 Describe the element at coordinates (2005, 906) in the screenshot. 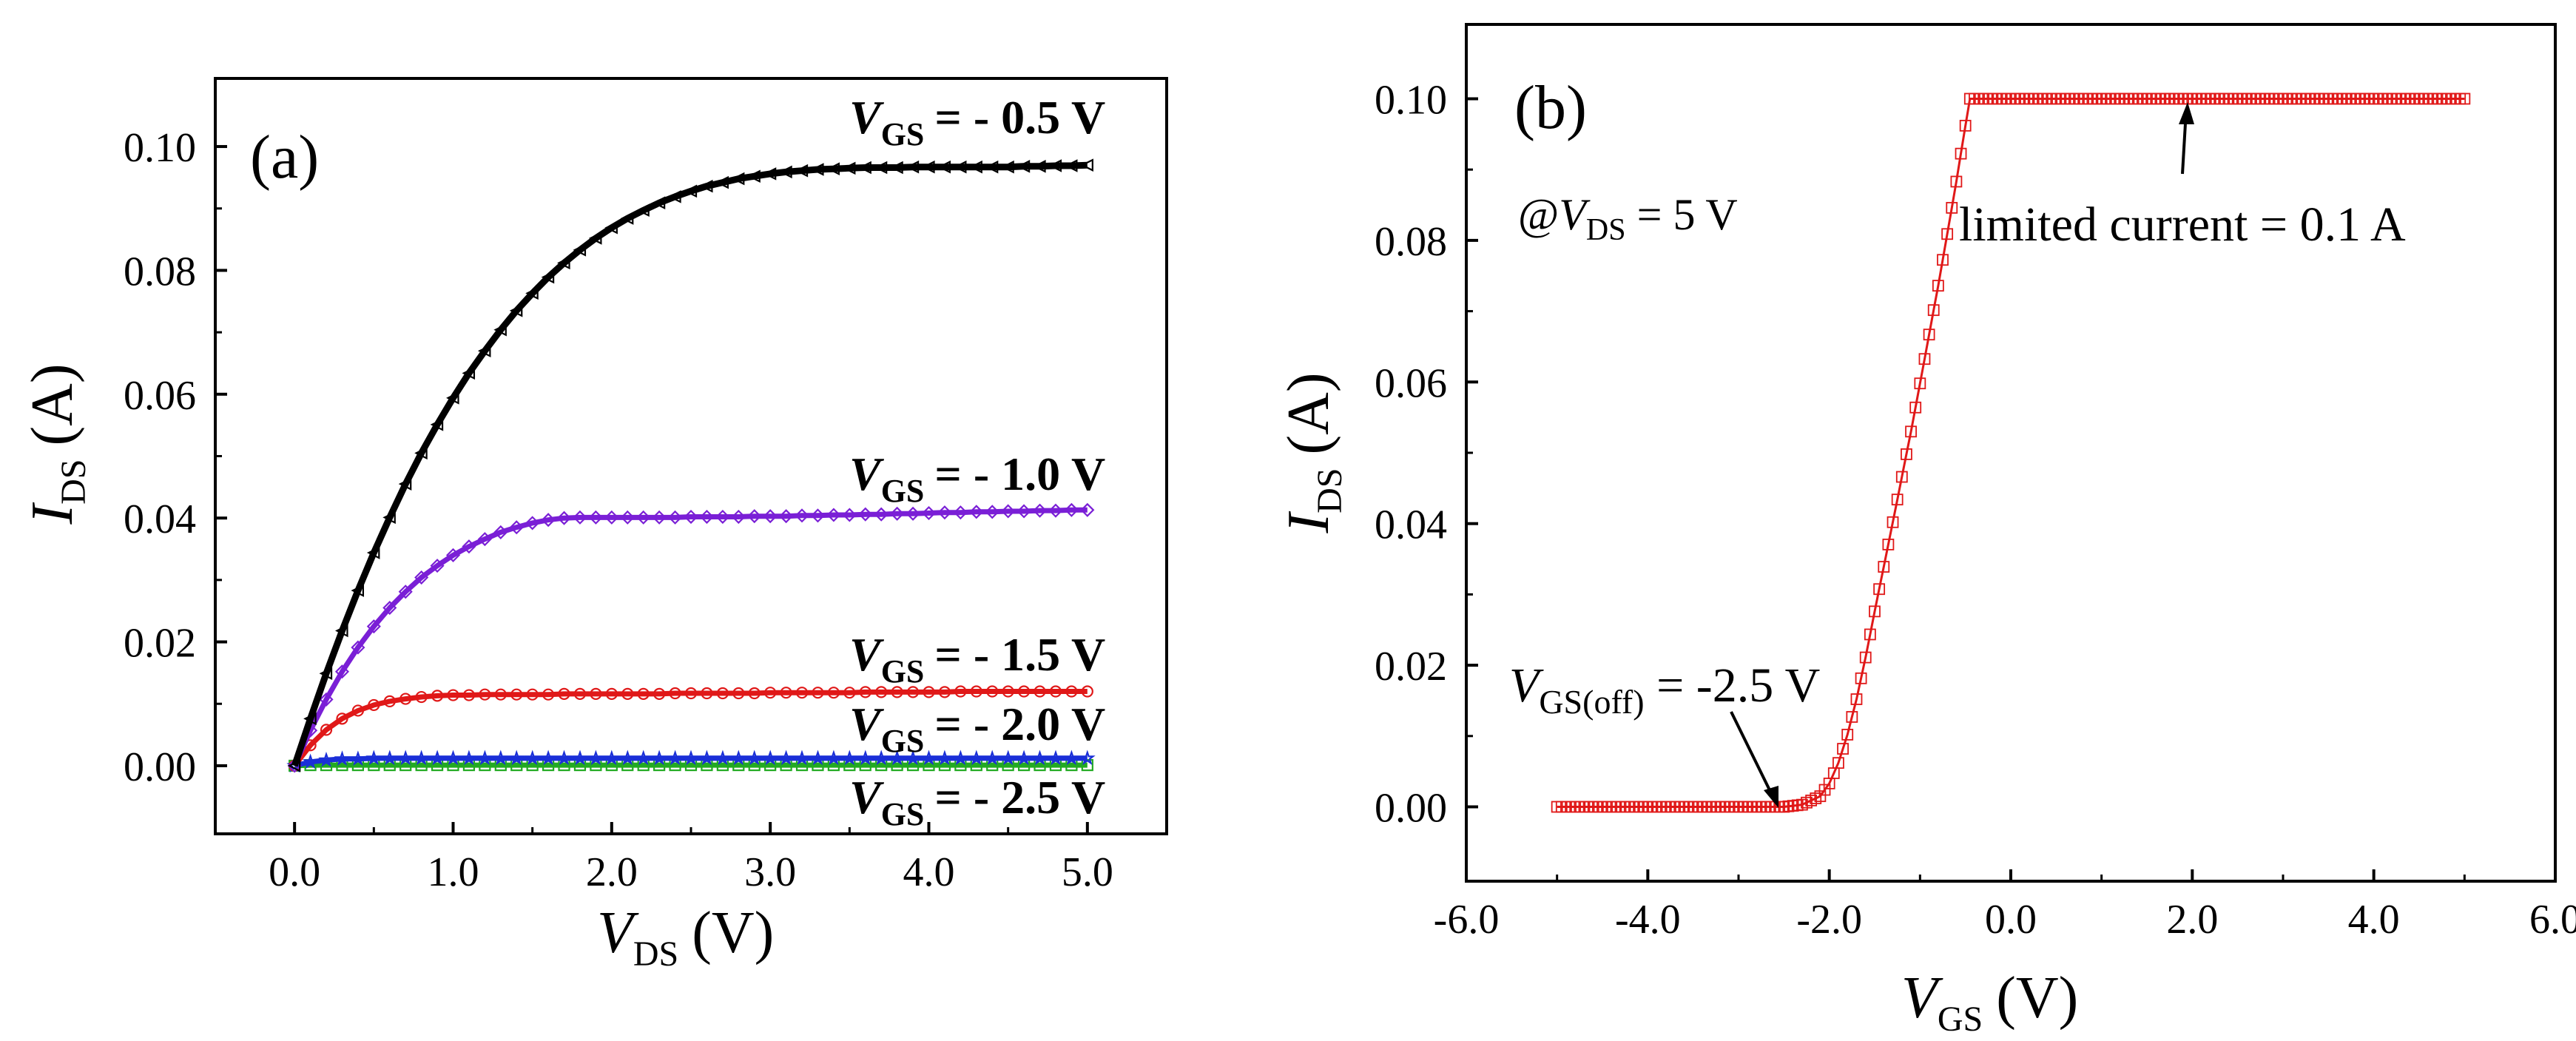

I see `panel-b-x-ticks: -6.0 -4.0 -2.0 0.0 2.0 4.0 6.0` at that location.